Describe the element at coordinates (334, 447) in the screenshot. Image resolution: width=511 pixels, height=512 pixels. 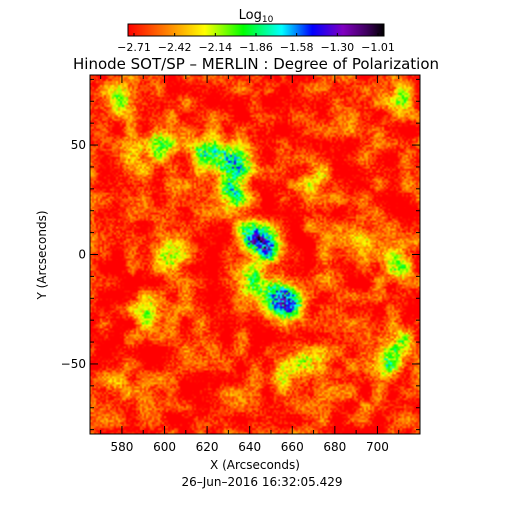
I see `x-tick-label: 680` at that location.